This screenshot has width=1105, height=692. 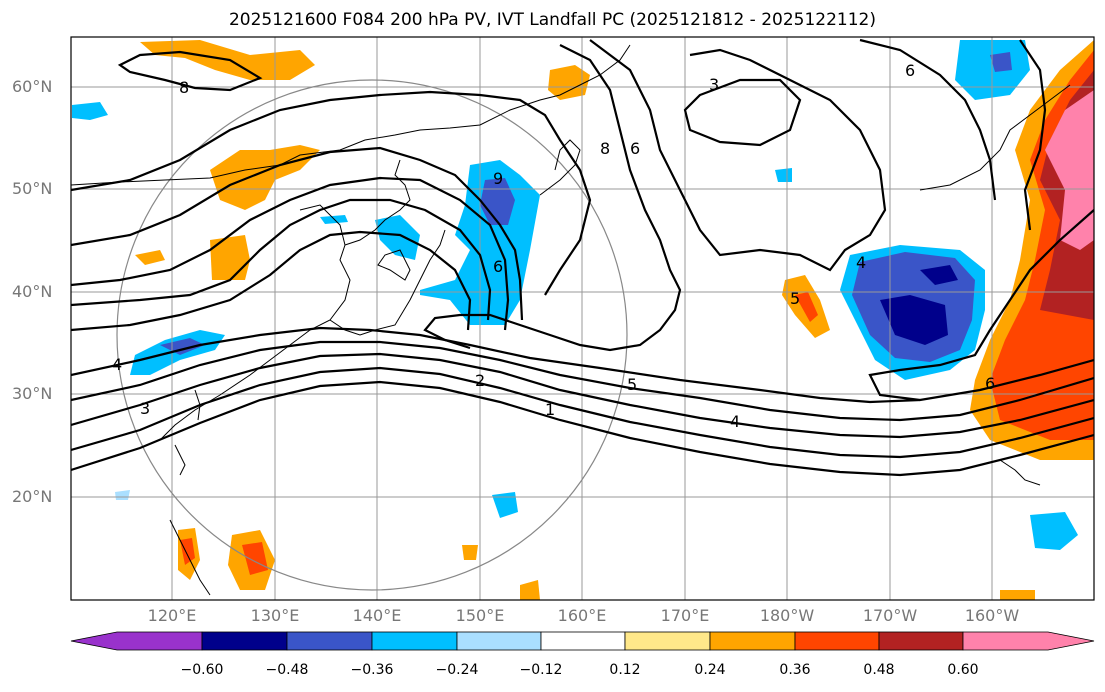 I want to click on lon-label: 180°W, so click(x=787, y=615).